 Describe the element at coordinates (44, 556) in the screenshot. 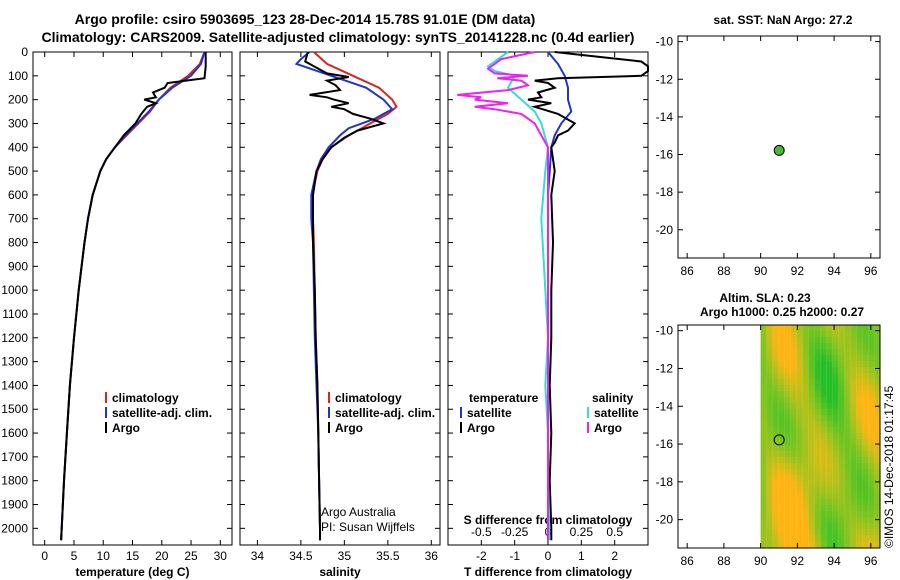

I see `x-tick-label: 0` at that location.